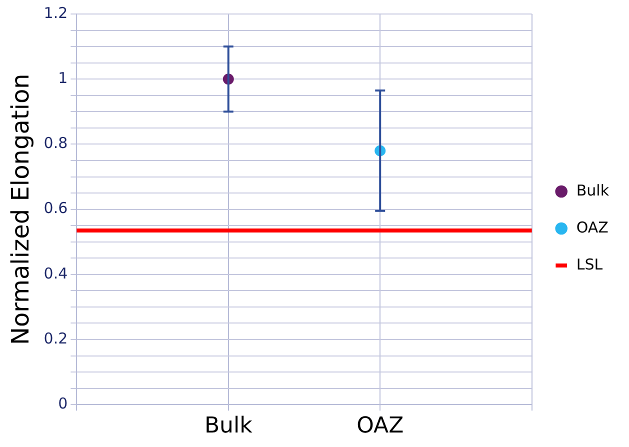 This screenshot has height=447, width=629. I want to click on legend-label: LSL, so click(590, 264).